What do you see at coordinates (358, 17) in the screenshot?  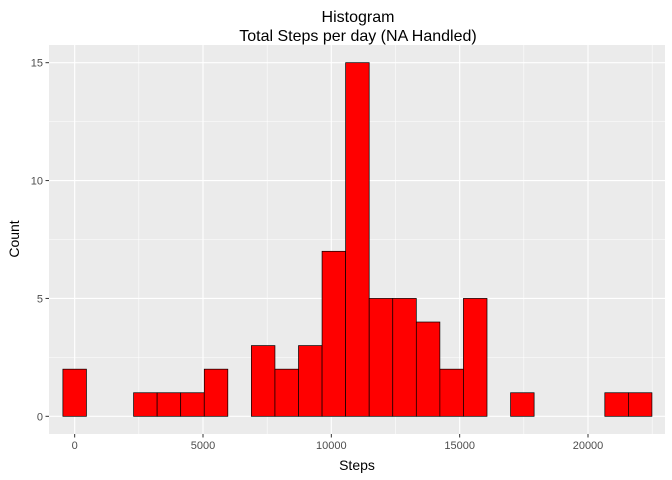 I see `chart-title: Histogram` at bounding box center [358, 17].